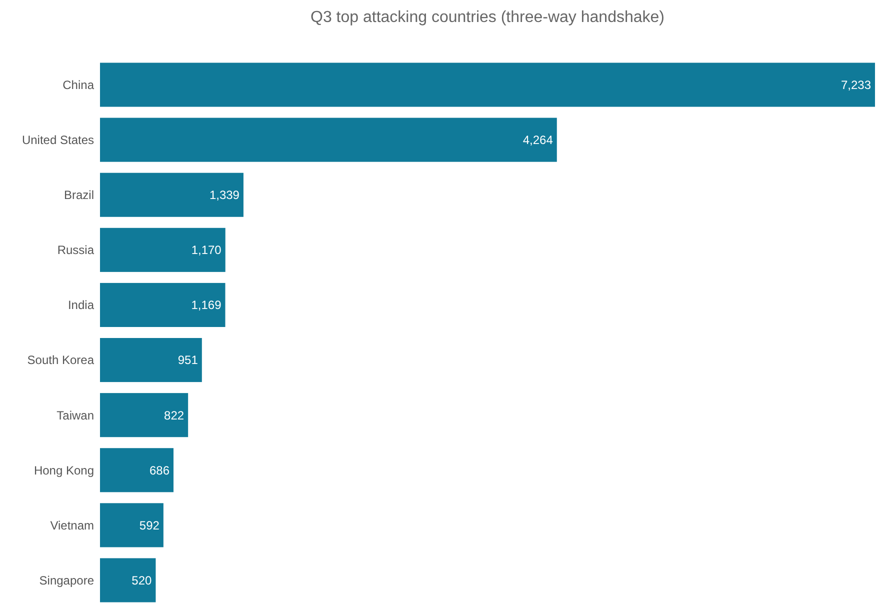  I want to click on data-label: 951, so click(188, 360).